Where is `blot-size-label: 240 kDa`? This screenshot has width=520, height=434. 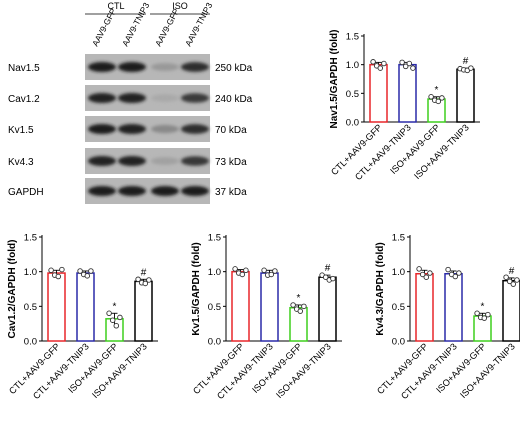
blot-size-label: 240 kDa is located at coordinates (234, 99).